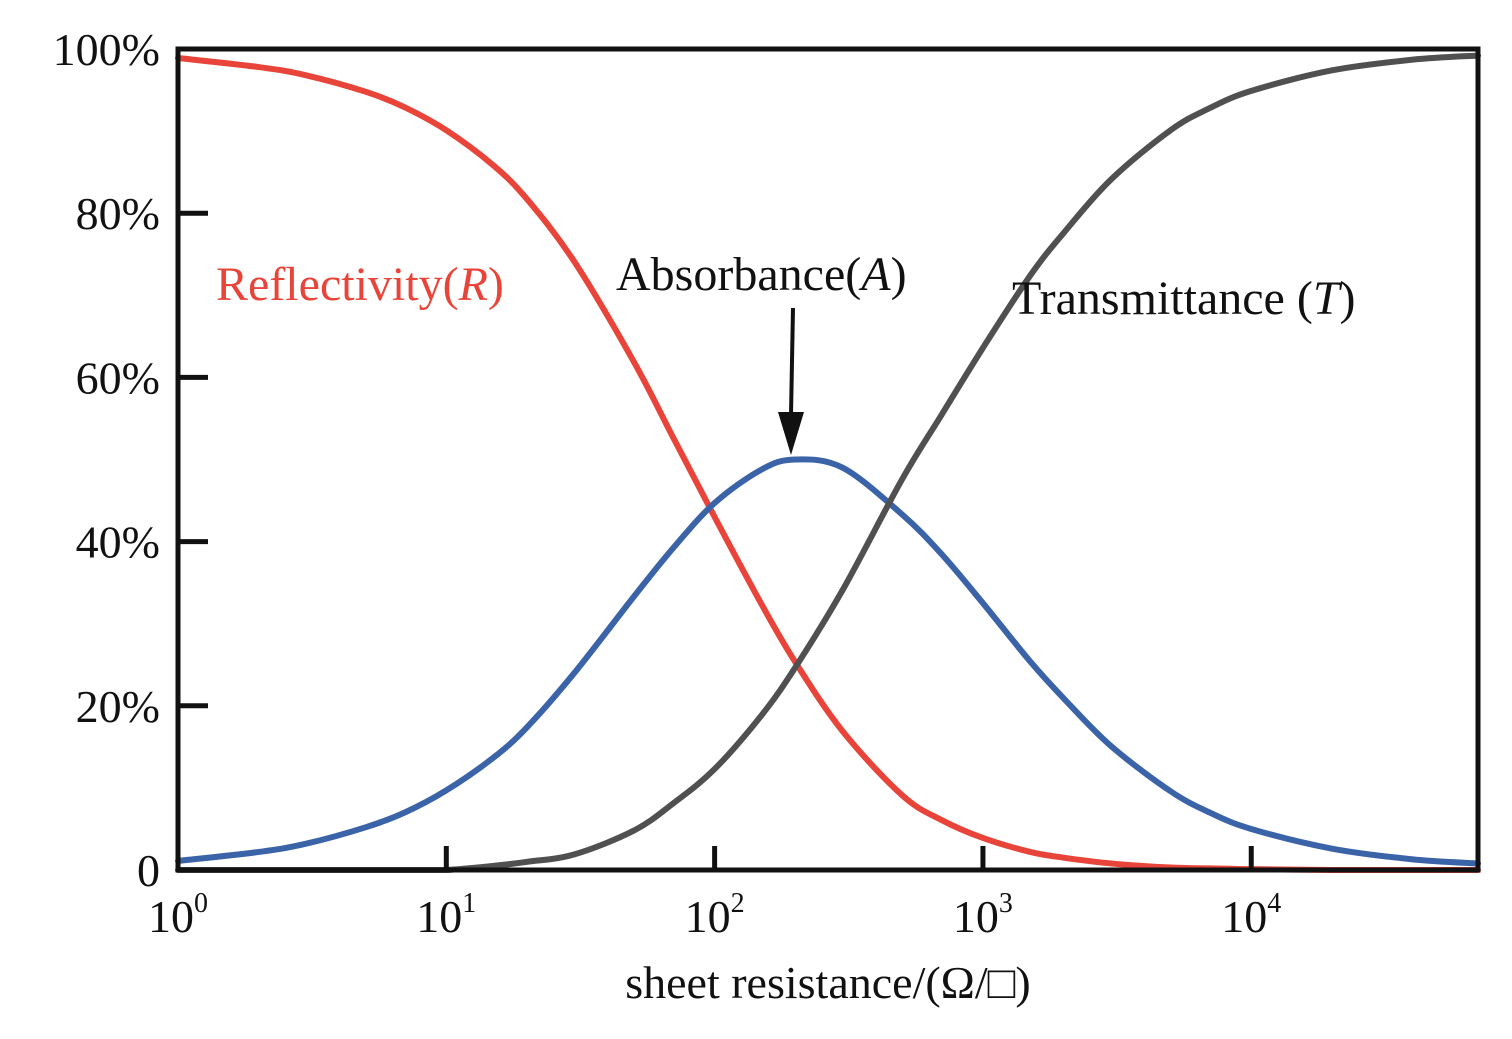  What do you see at coordinates (360, 284) in the screenshot?
I see `annotation-R: Reflectivity(R)` at bounding box center [360, 284].